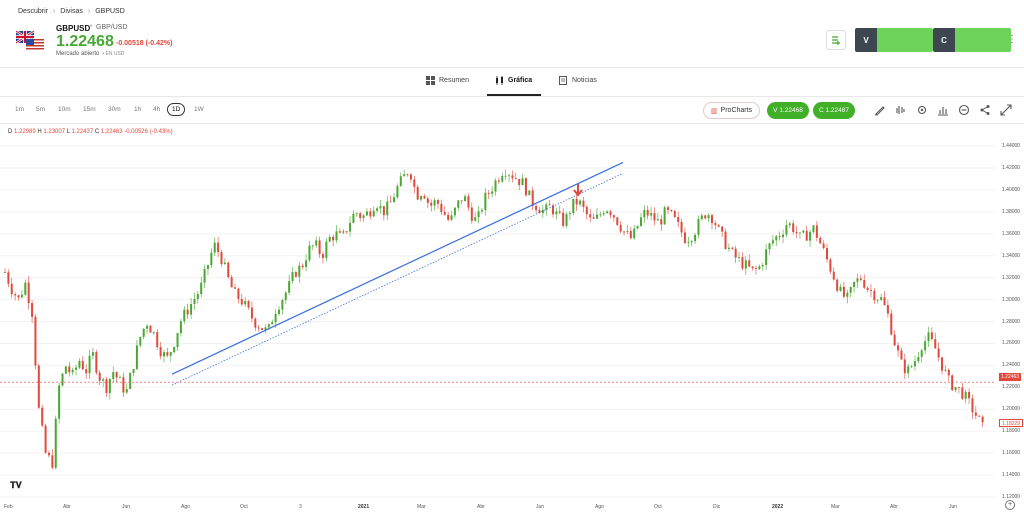 The image size is (1024, 514). Describe the element at coordinates (964, 110) in the screenshot. I see `zoom-out-icon` at that location.